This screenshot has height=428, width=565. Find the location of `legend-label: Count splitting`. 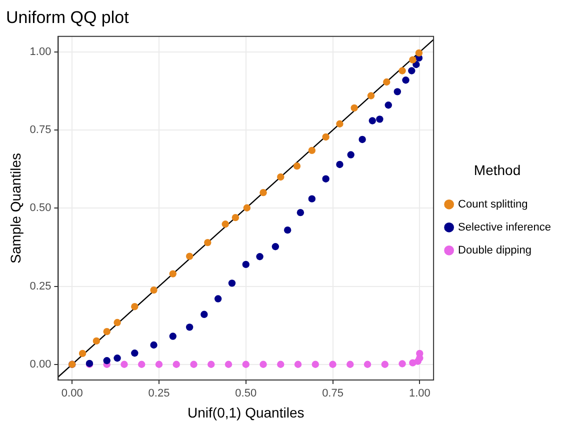

legend-label: Count splitting is located at coordinates (493, 204).